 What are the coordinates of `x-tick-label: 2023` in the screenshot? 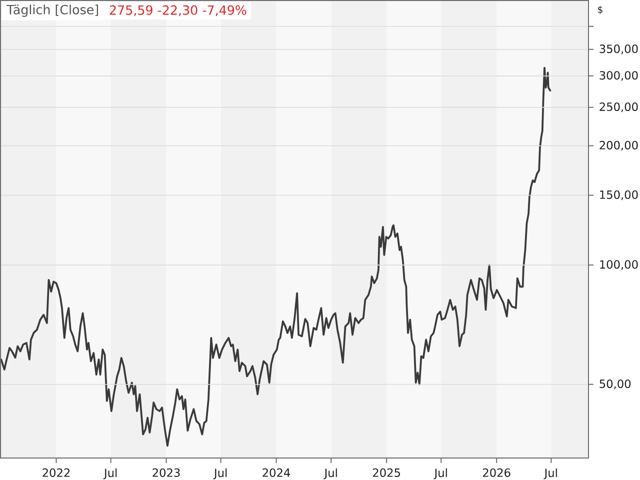 It's located at (166, 472).